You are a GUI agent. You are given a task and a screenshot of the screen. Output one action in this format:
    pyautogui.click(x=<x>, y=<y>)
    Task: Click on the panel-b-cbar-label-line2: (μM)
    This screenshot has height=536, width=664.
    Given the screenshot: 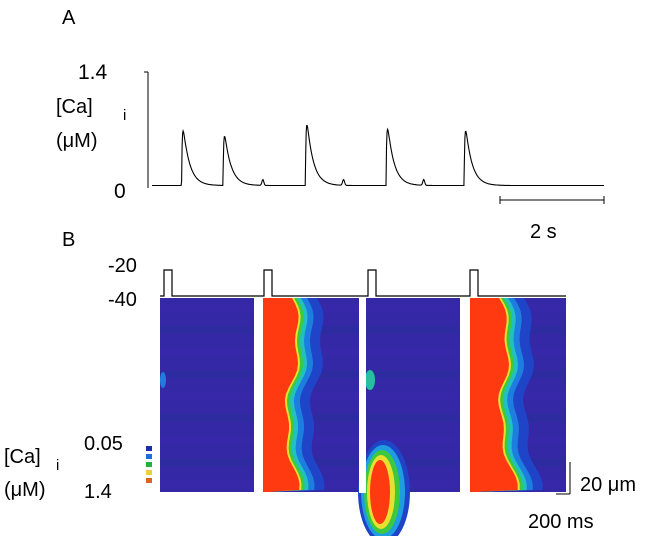 What is the action you would take?
    pyautogui.click(x=25, y=490)
    